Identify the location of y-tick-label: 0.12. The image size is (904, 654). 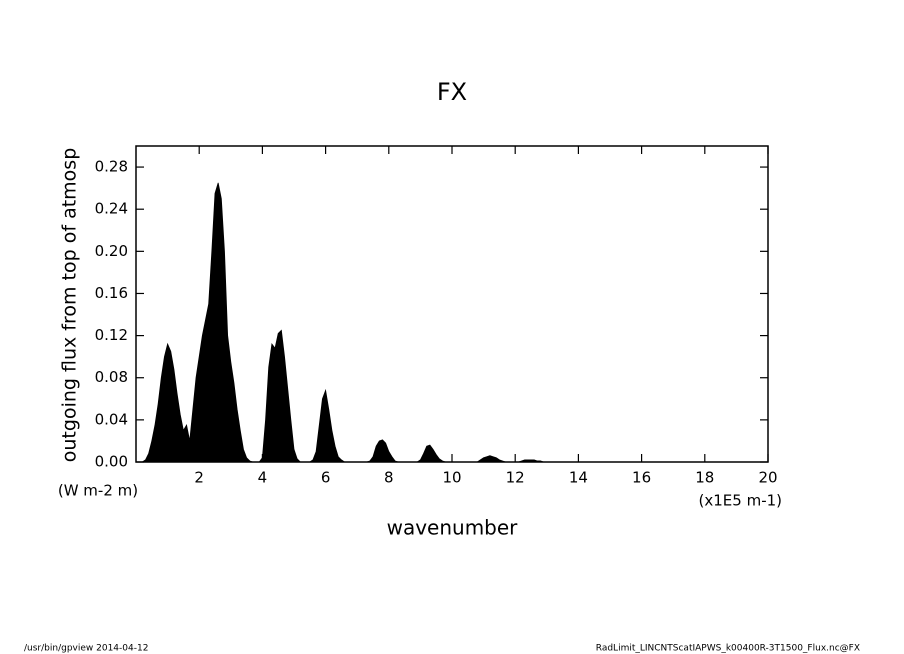
(111, 335).